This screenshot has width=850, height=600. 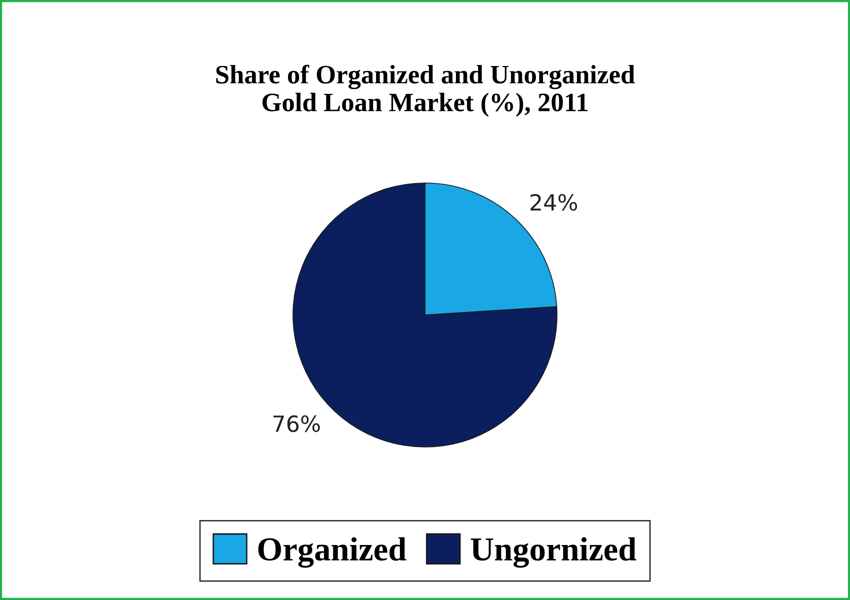 I want to click on chart-title: Share of Organized and Unorganized Gold Loan Market (%), 2011, so click(x=425, y=90).